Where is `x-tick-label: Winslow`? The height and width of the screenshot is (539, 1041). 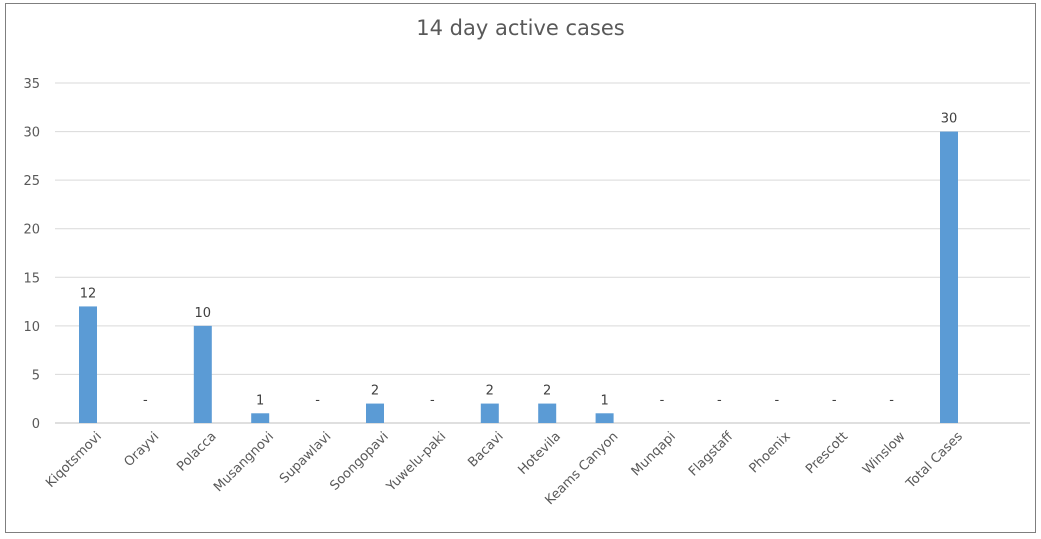 x-tick-label: Winslow is located at coordinates (884, 453).